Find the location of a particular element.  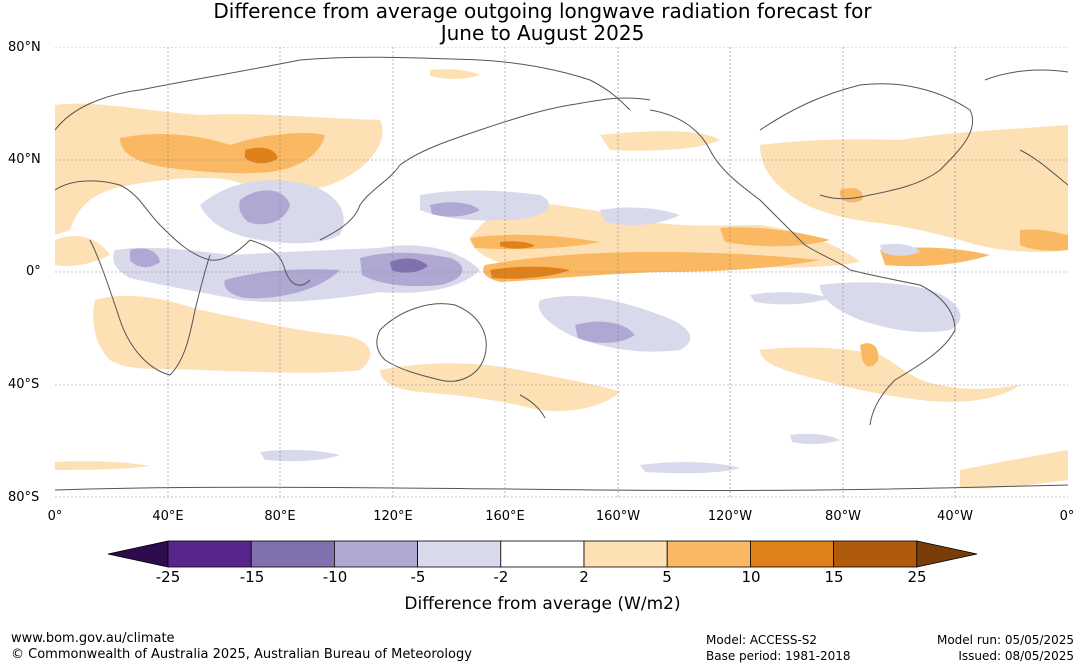

footer-issued: Issued: 08/05/2025 is located at coordinates (1016, 656).